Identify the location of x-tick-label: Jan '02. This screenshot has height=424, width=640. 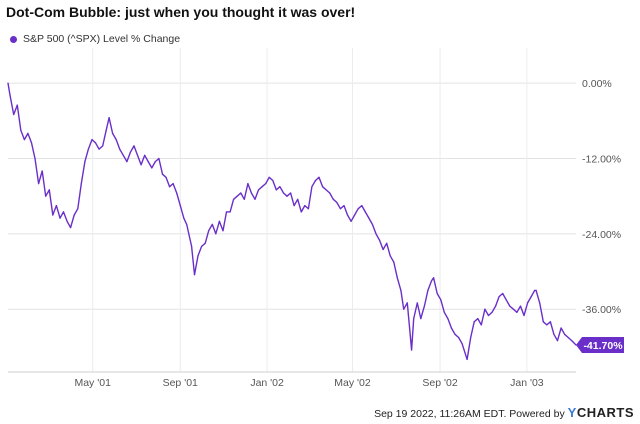
(267, 383).